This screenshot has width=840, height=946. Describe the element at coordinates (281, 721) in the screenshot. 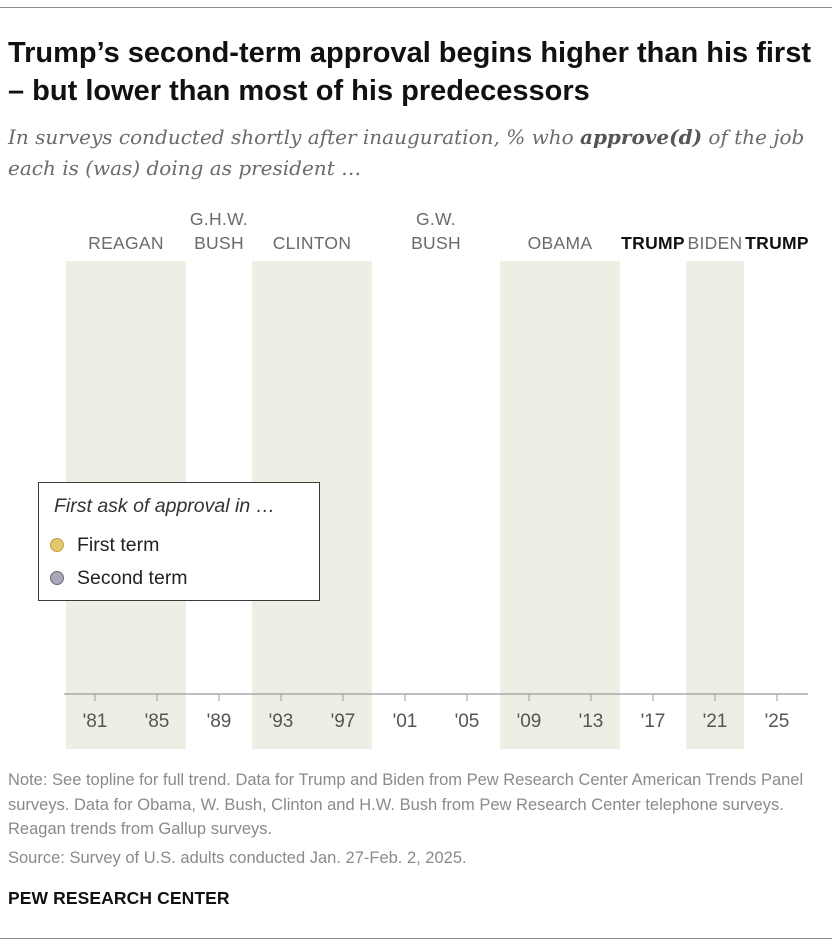

I see `x-tick-label-3: '93` at that location.